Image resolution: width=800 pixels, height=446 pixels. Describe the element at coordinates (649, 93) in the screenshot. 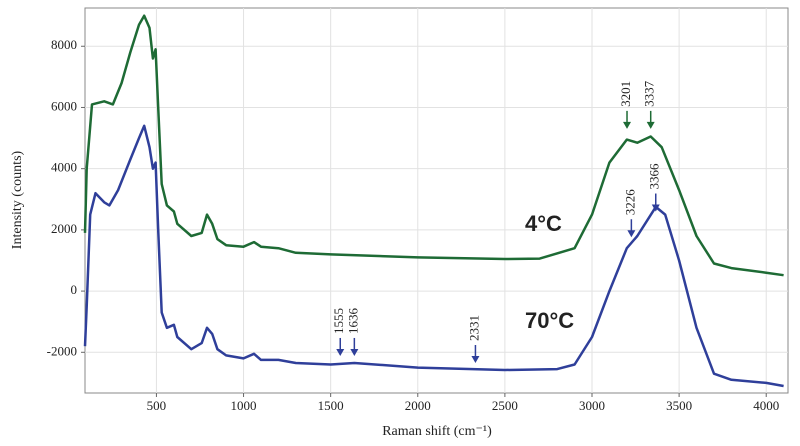

I see `annotation-label: 3337` at that location.